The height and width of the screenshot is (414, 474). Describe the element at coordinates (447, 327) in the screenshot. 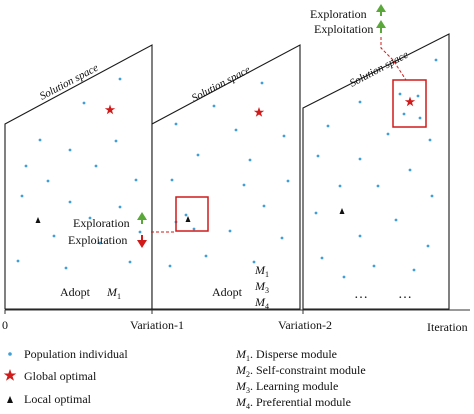

I see `axis-end-label: Iteration` at that location.